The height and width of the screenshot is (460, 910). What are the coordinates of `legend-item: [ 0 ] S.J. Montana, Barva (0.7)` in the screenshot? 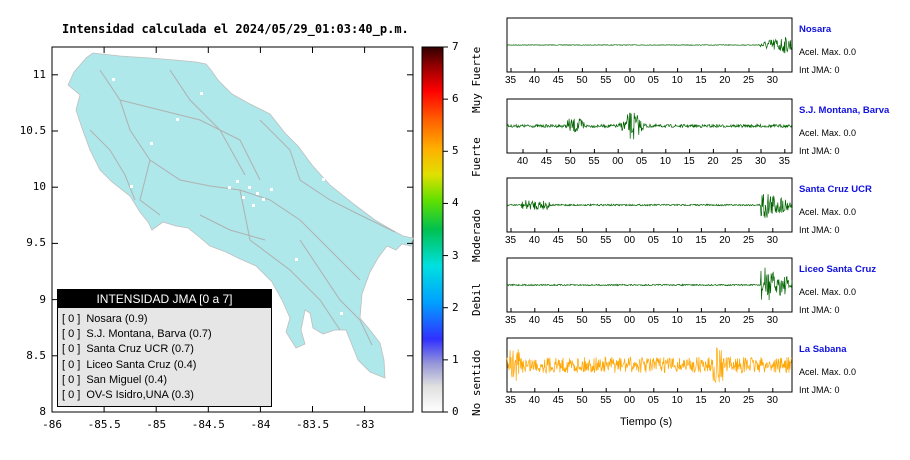 It's located at (166, 334).